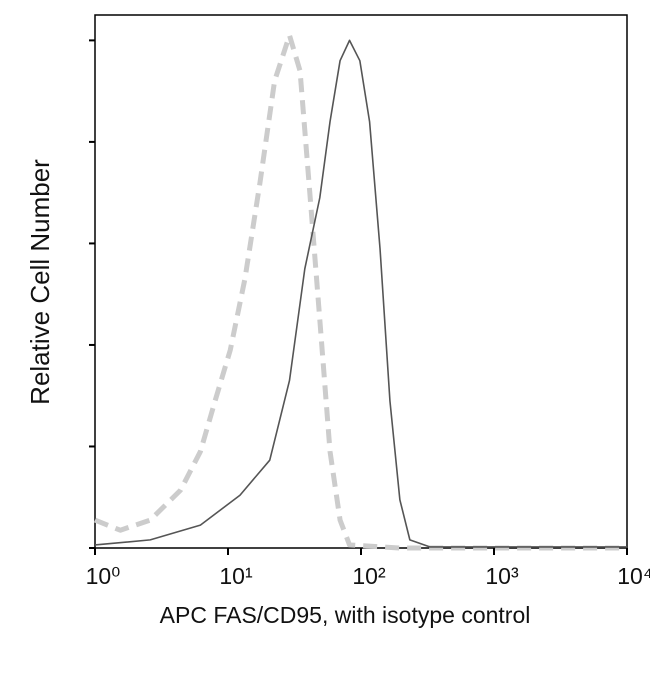 This screenshot has width=650, height=680. Describe the element at coordinates (236, 576) in the screenshot. I see `x-tick-label: 10¹` at that location.